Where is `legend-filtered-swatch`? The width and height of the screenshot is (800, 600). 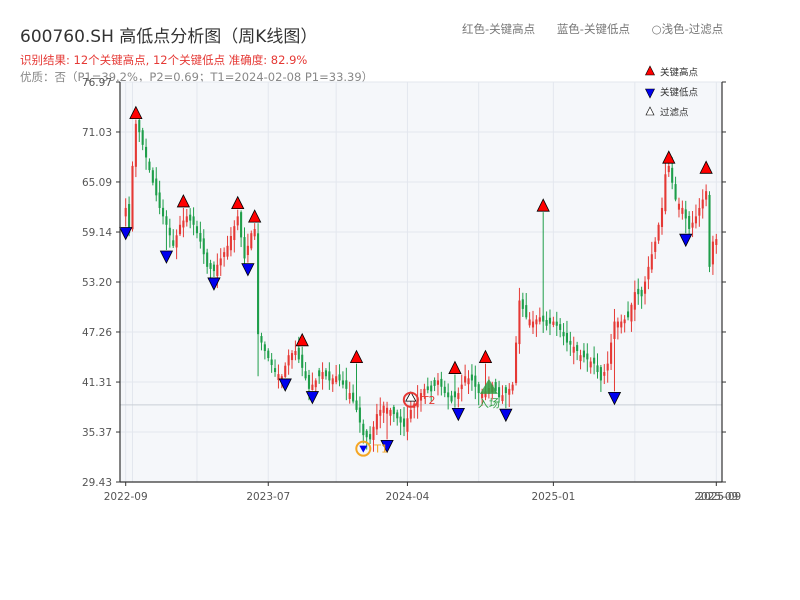
legend-filtered-swatch is located at coordinates (650, 111).